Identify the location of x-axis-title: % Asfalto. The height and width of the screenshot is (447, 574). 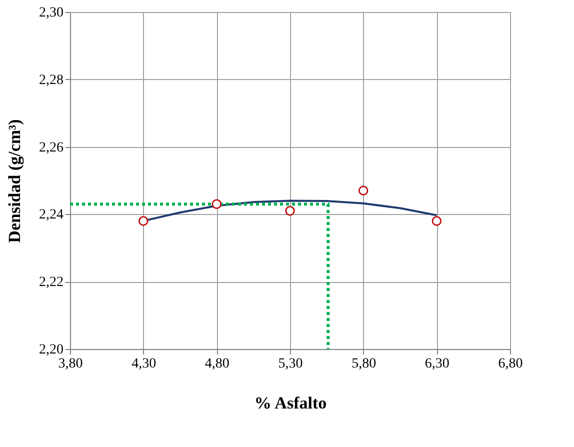
(290, 403).